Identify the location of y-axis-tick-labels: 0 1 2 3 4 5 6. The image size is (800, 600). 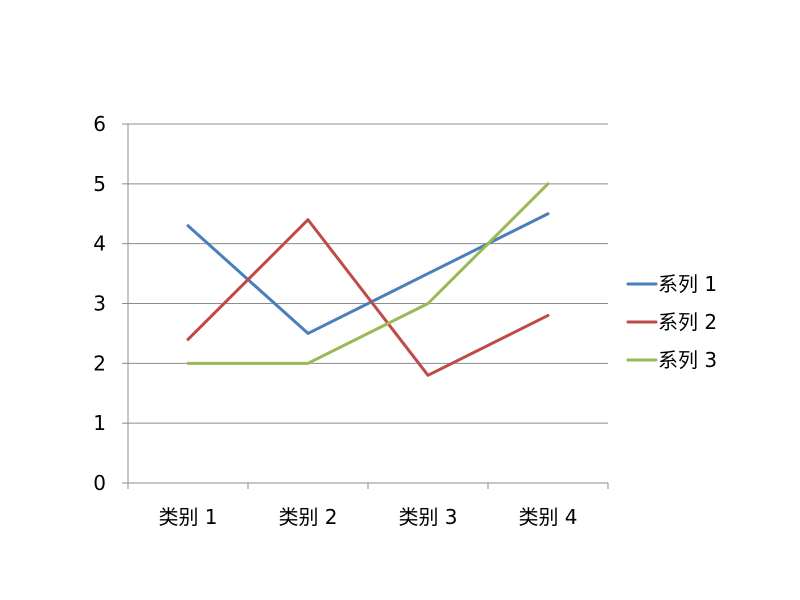
(99, 303).